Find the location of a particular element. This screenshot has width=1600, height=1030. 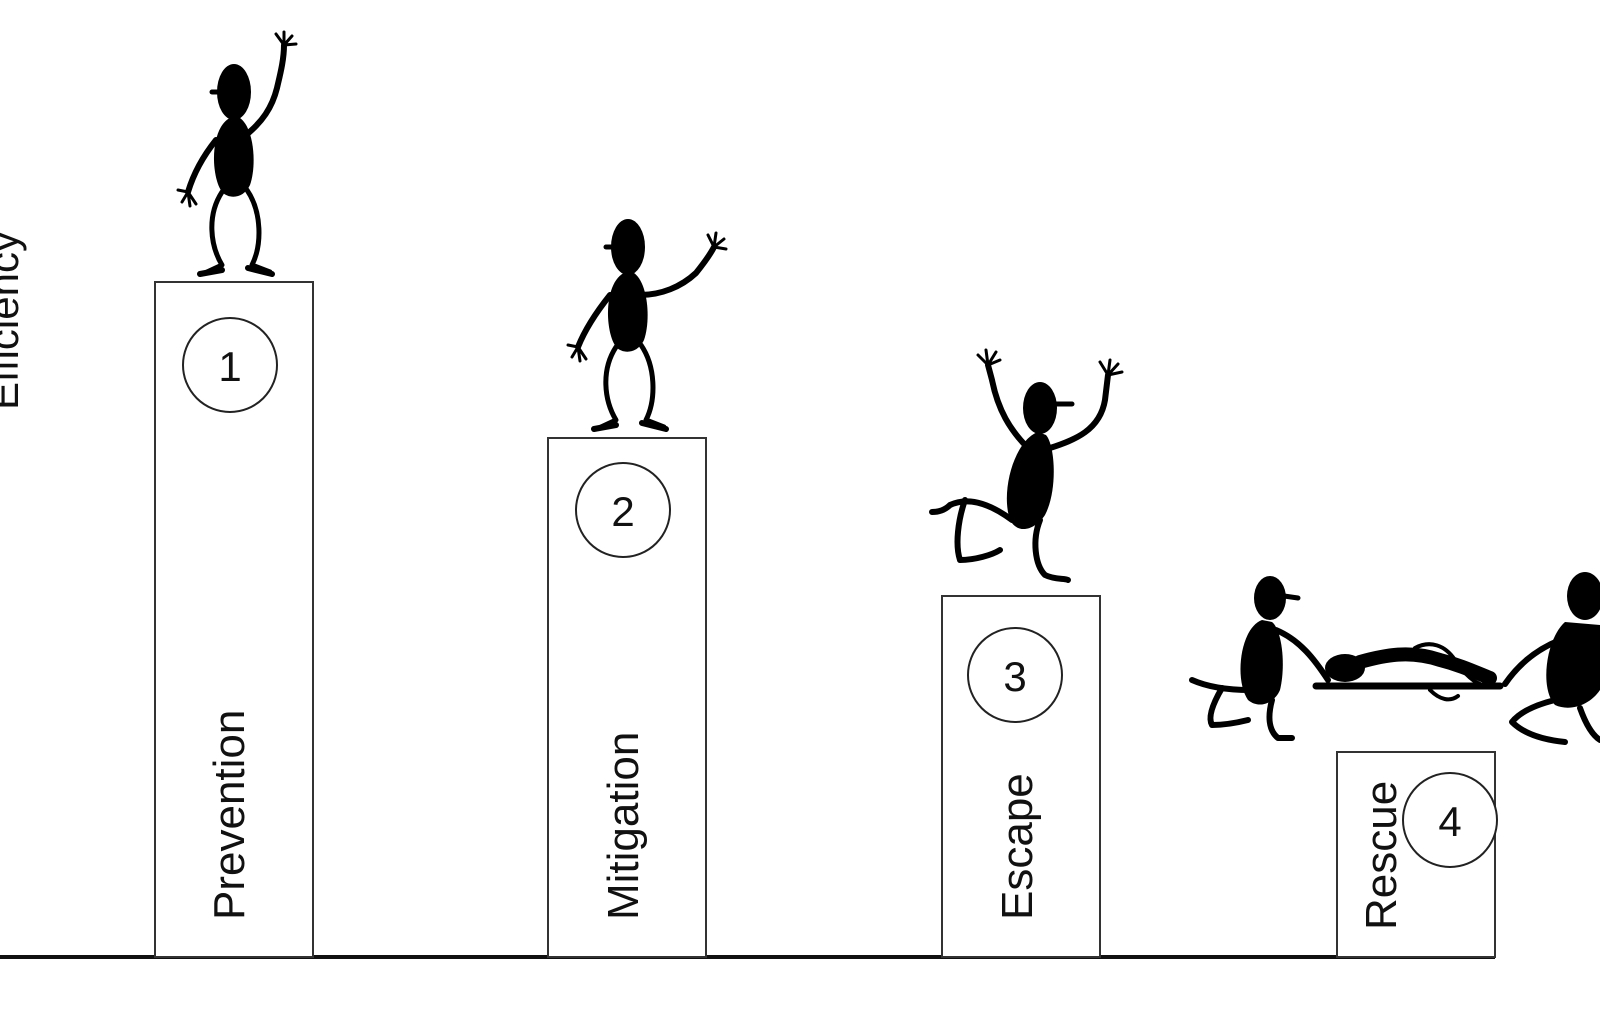

stretcher-carrying-figures-icon is located at coordinates (1394, 658).